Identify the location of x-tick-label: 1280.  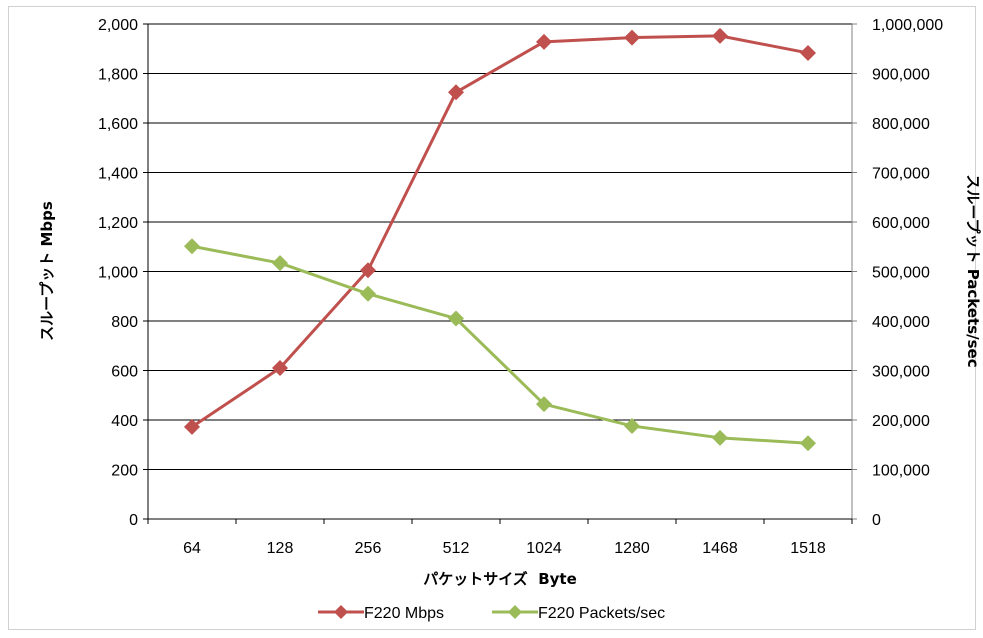
(632, 548).